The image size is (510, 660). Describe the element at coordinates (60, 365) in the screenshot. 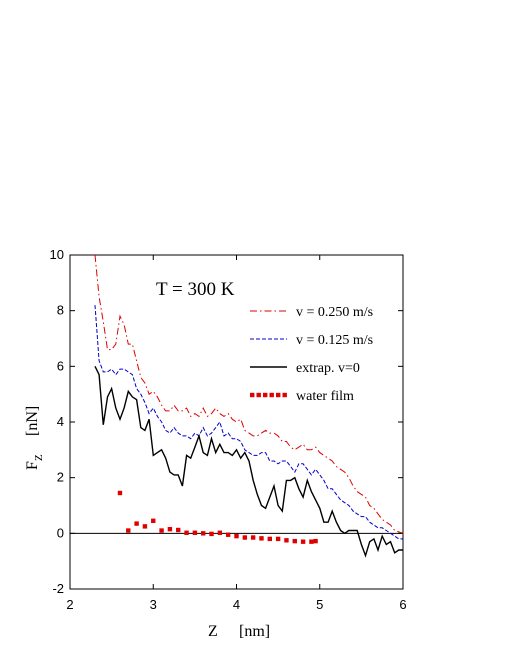

I see `y-tick-label: 6` at that location.